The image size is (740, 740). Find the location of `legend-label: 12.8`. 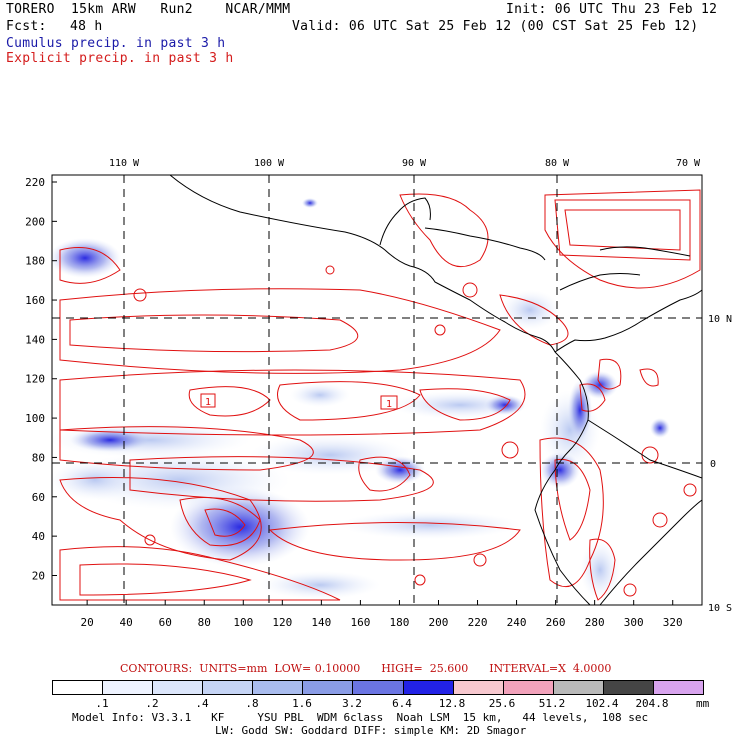

legend-label: 12.8 is located at coordinates (452, 703).